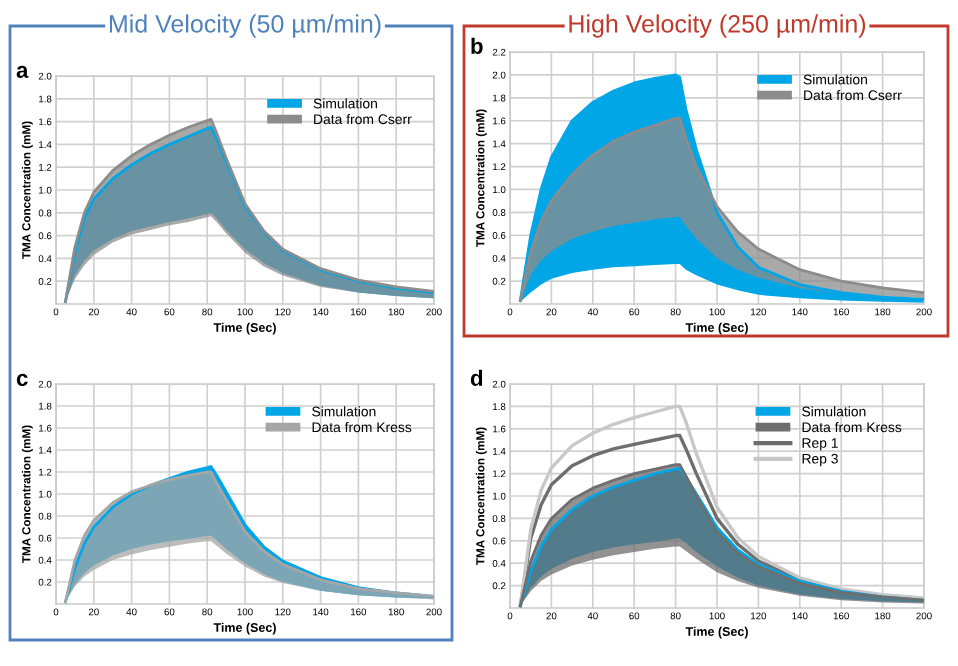 The width and height of the screenshot is (958, 666). Describe the element at coordinates (22, 71) in the screenshot. I see `text: a` at that location.